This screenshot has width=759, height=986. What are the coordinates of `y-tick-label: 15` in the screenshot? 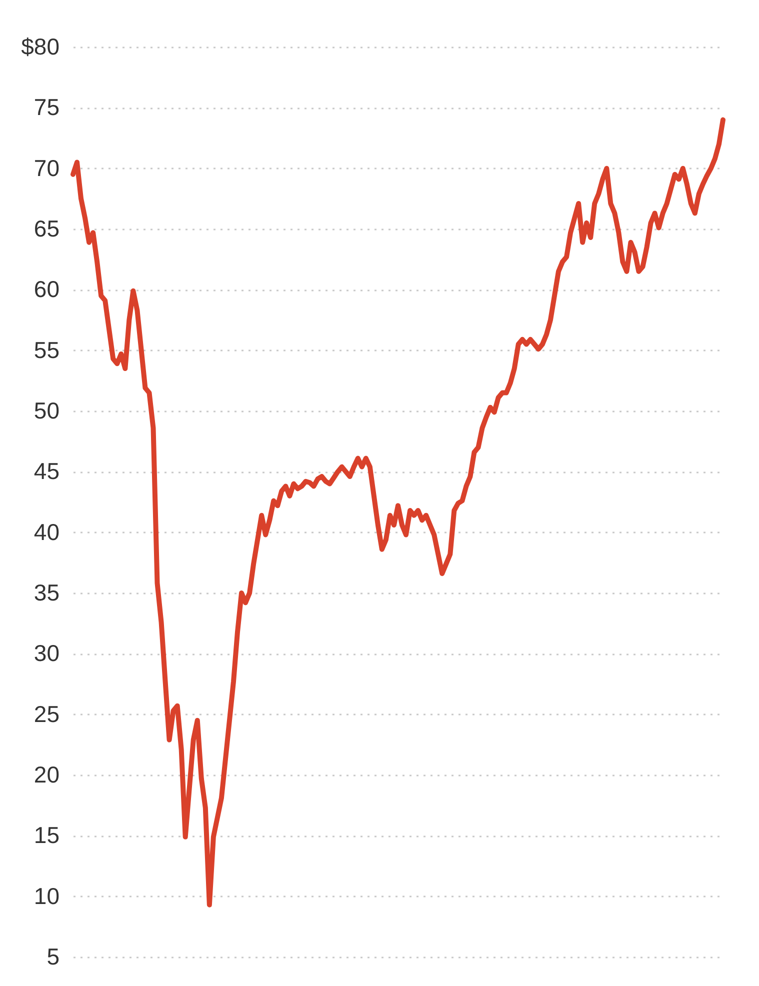 It's located at (47, 835).